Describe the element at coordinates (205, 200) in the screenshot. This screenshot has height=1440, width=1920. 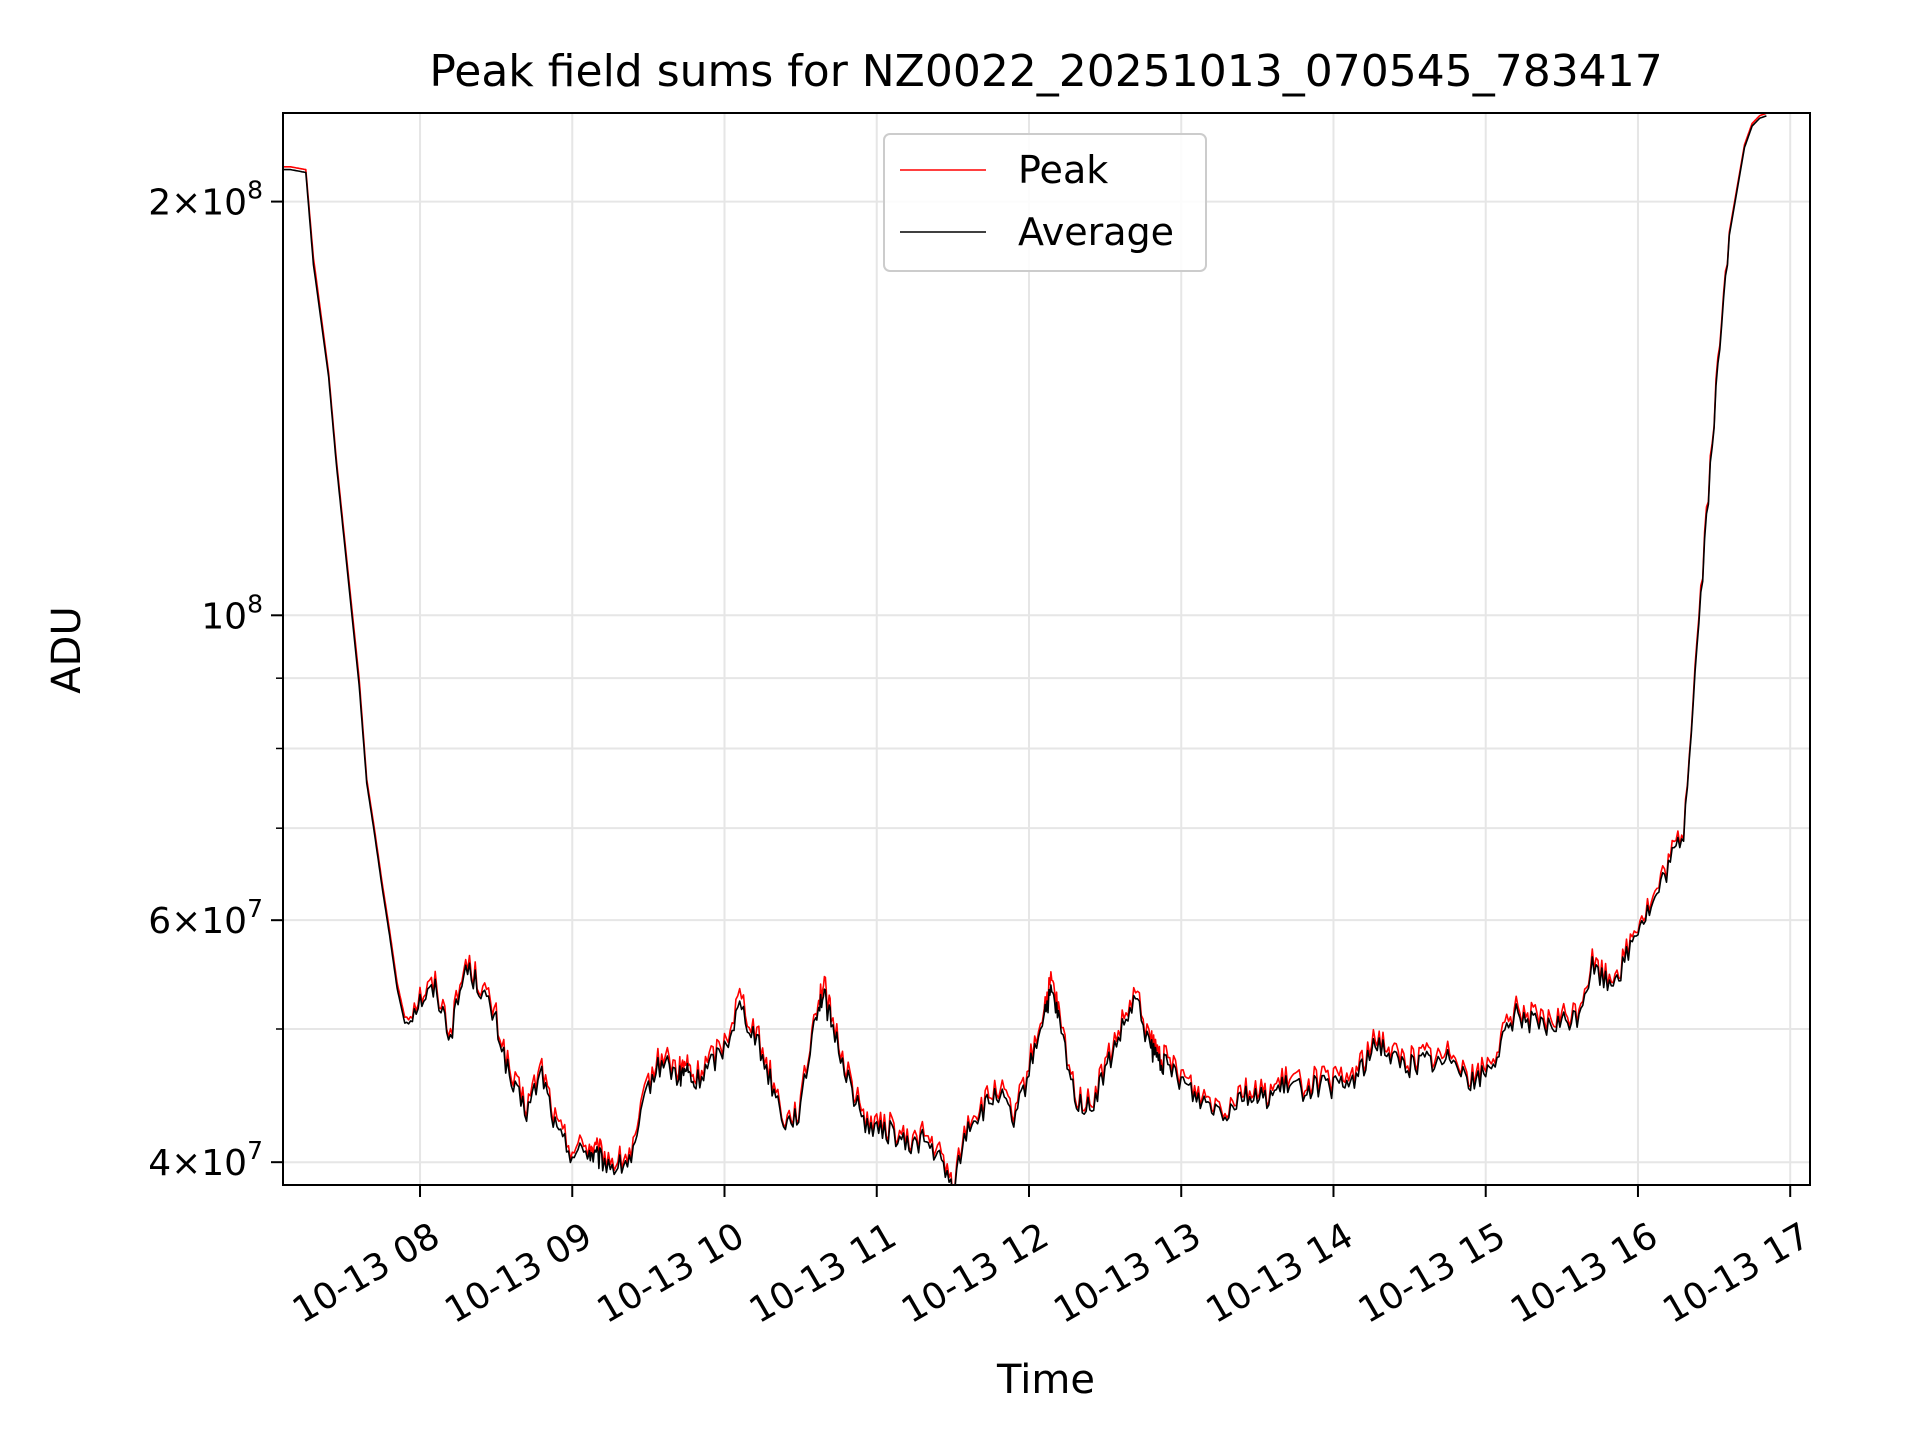
I see `y-tick-label: 2×108` at that location.